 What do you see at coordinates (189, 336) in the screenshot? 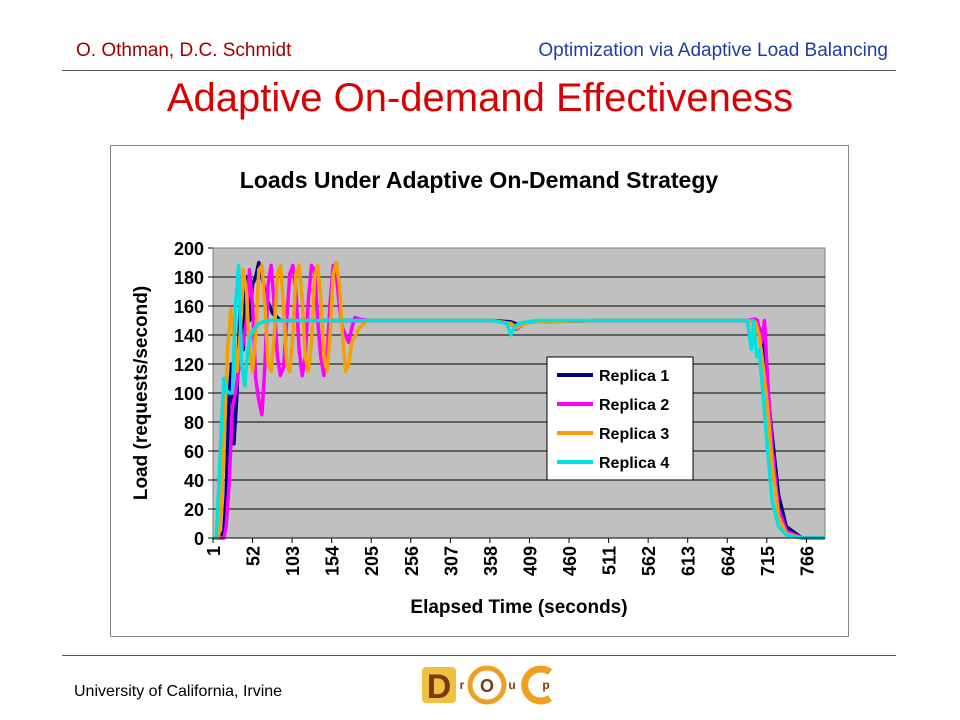
I see `y-tick-label: 140` at bounding box center [189, 336].